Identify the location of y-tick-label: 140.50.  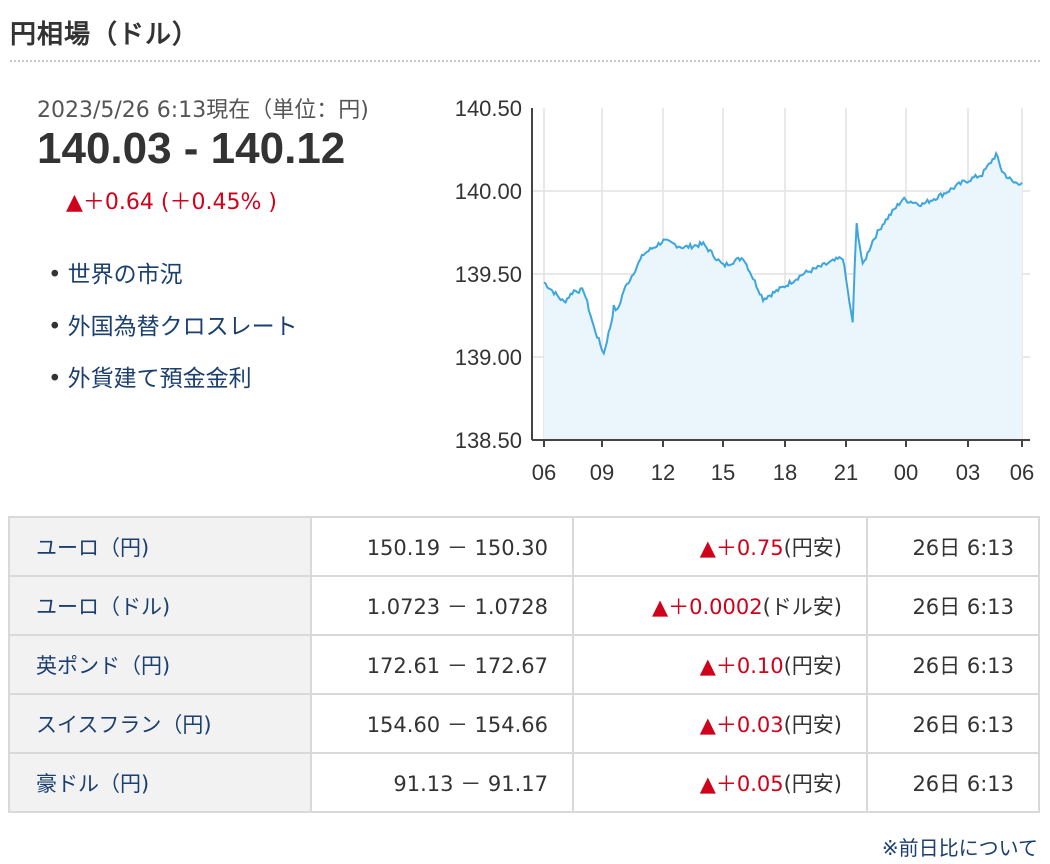
(488, 108).